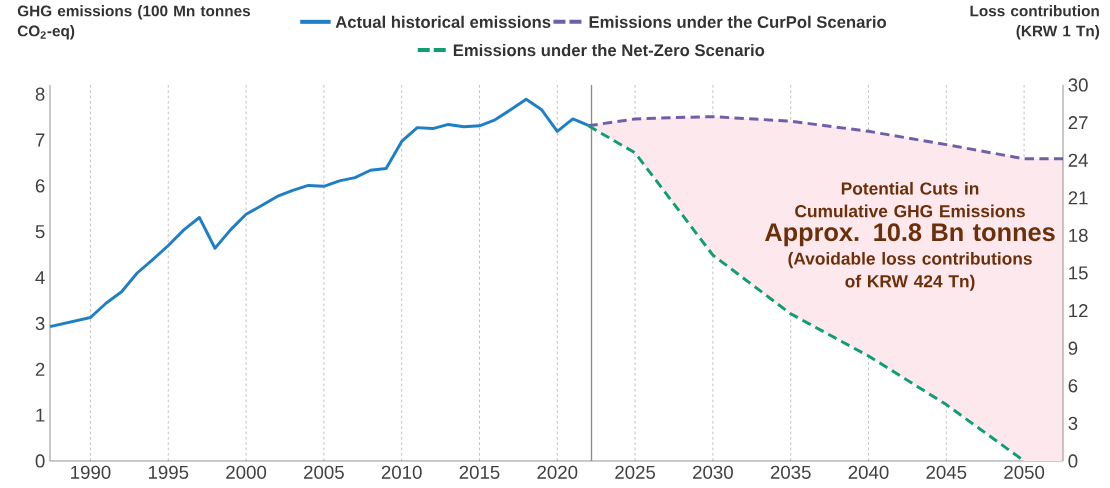  Describe the element at coordinates (738, 21) in the screenshot. I see `legend-label: Emissions under the CurPol Scenario` at that location.